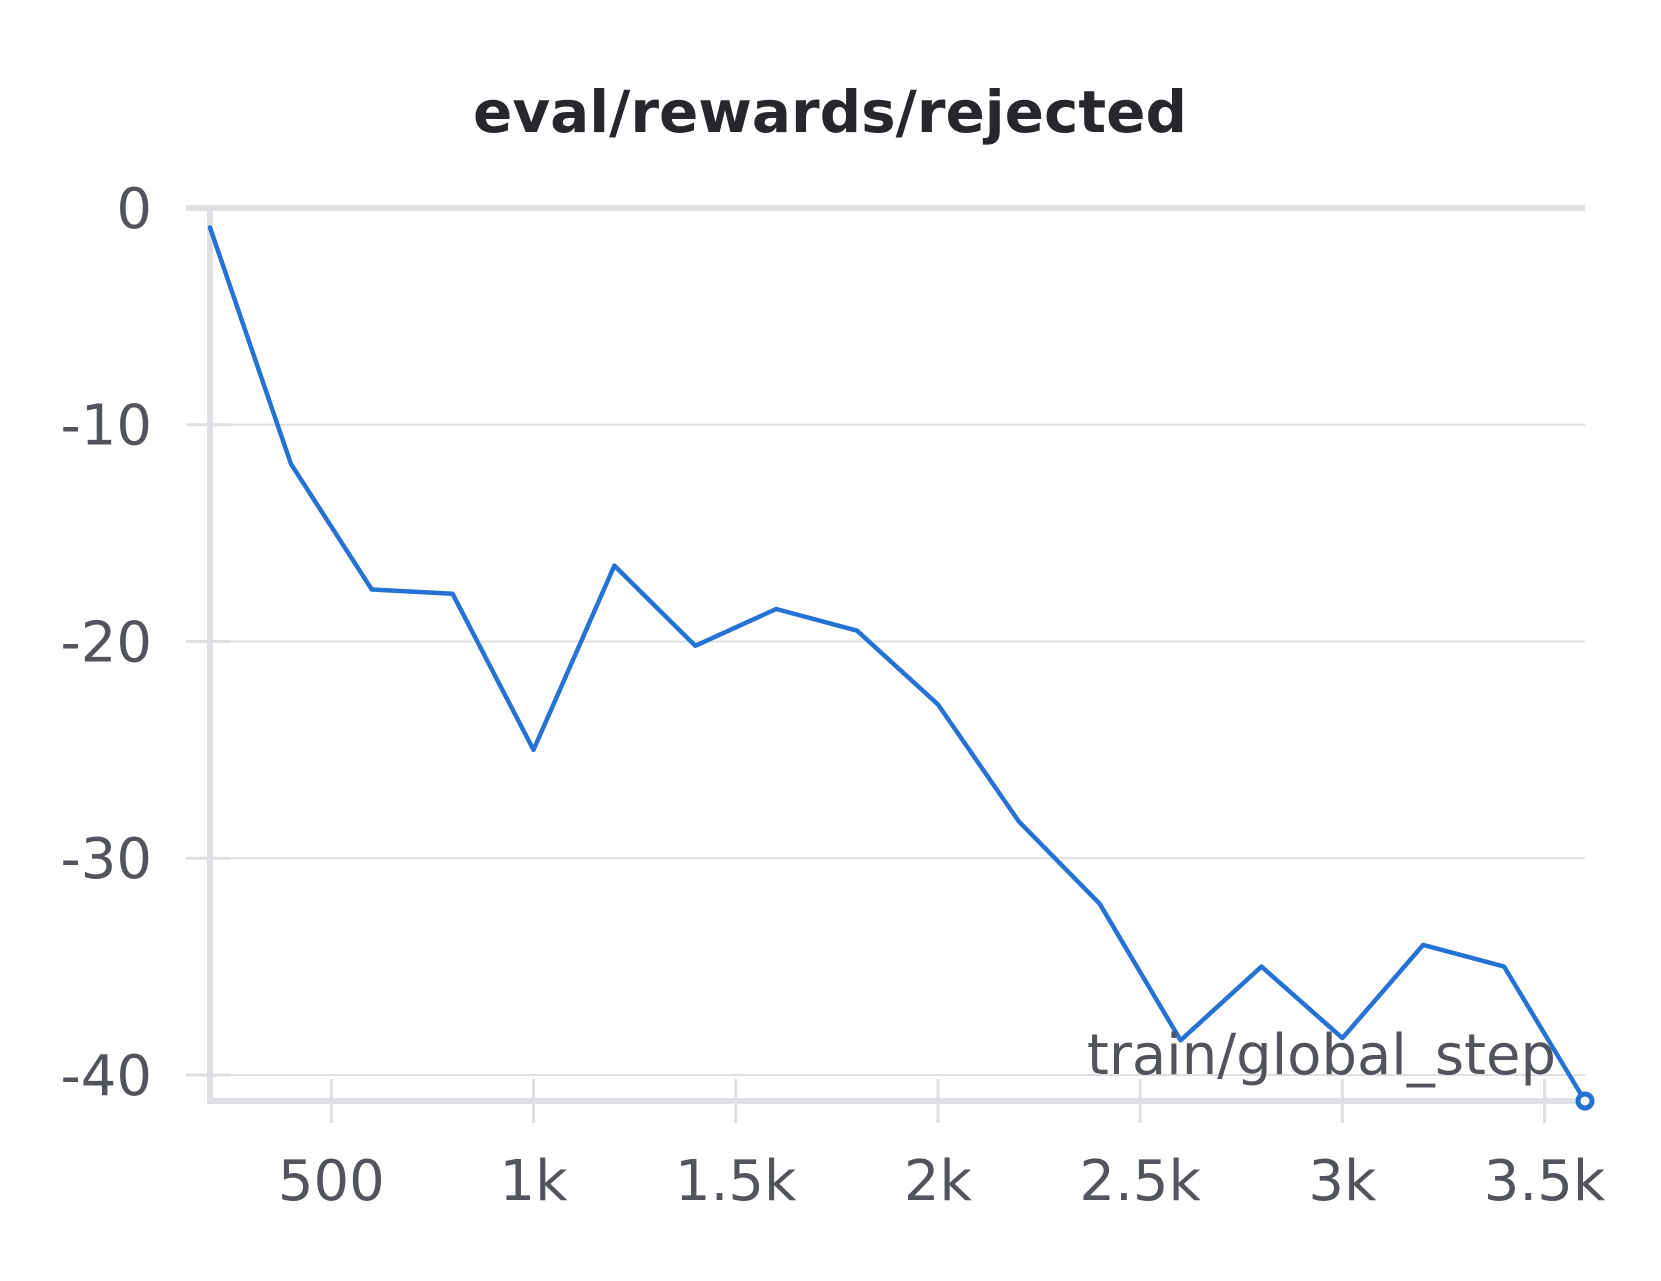  What do you see at coordinates (938, 1181) in the screenshot?
I see `x-tick-label: 2k` at bounding box center [938, 1181].